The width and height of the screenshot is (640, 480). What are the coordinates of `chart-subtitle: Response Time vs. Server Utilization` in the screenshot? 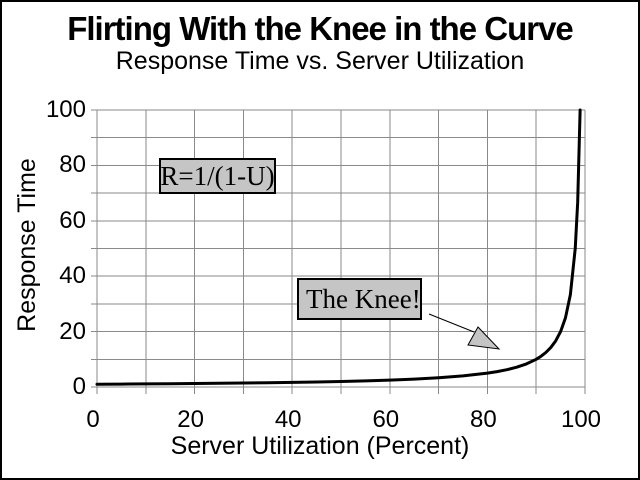 It's located at (320, 61).